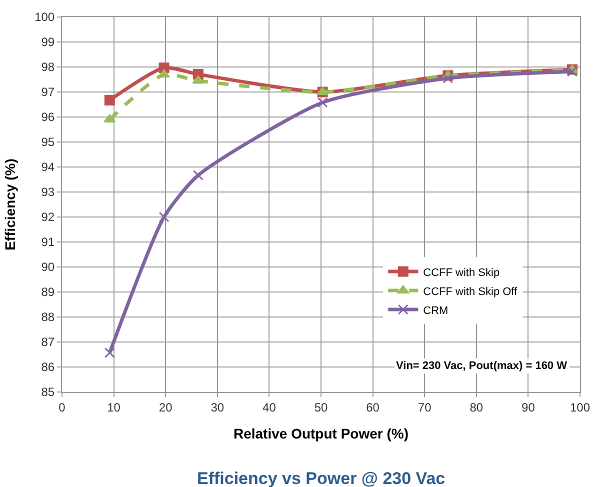  Describe the element at coordinates (48, 342) in the screenshot. I see `y-tick-label: 87` at that location.